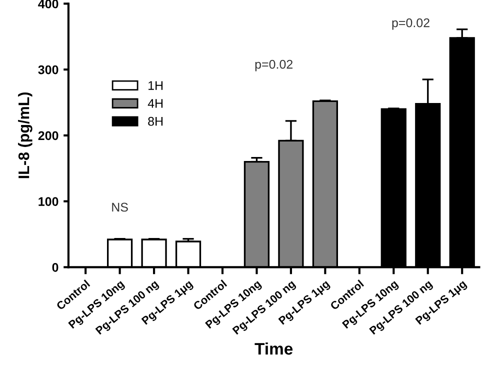  I want to click on y-tick-label: 0, so click(55, 267).